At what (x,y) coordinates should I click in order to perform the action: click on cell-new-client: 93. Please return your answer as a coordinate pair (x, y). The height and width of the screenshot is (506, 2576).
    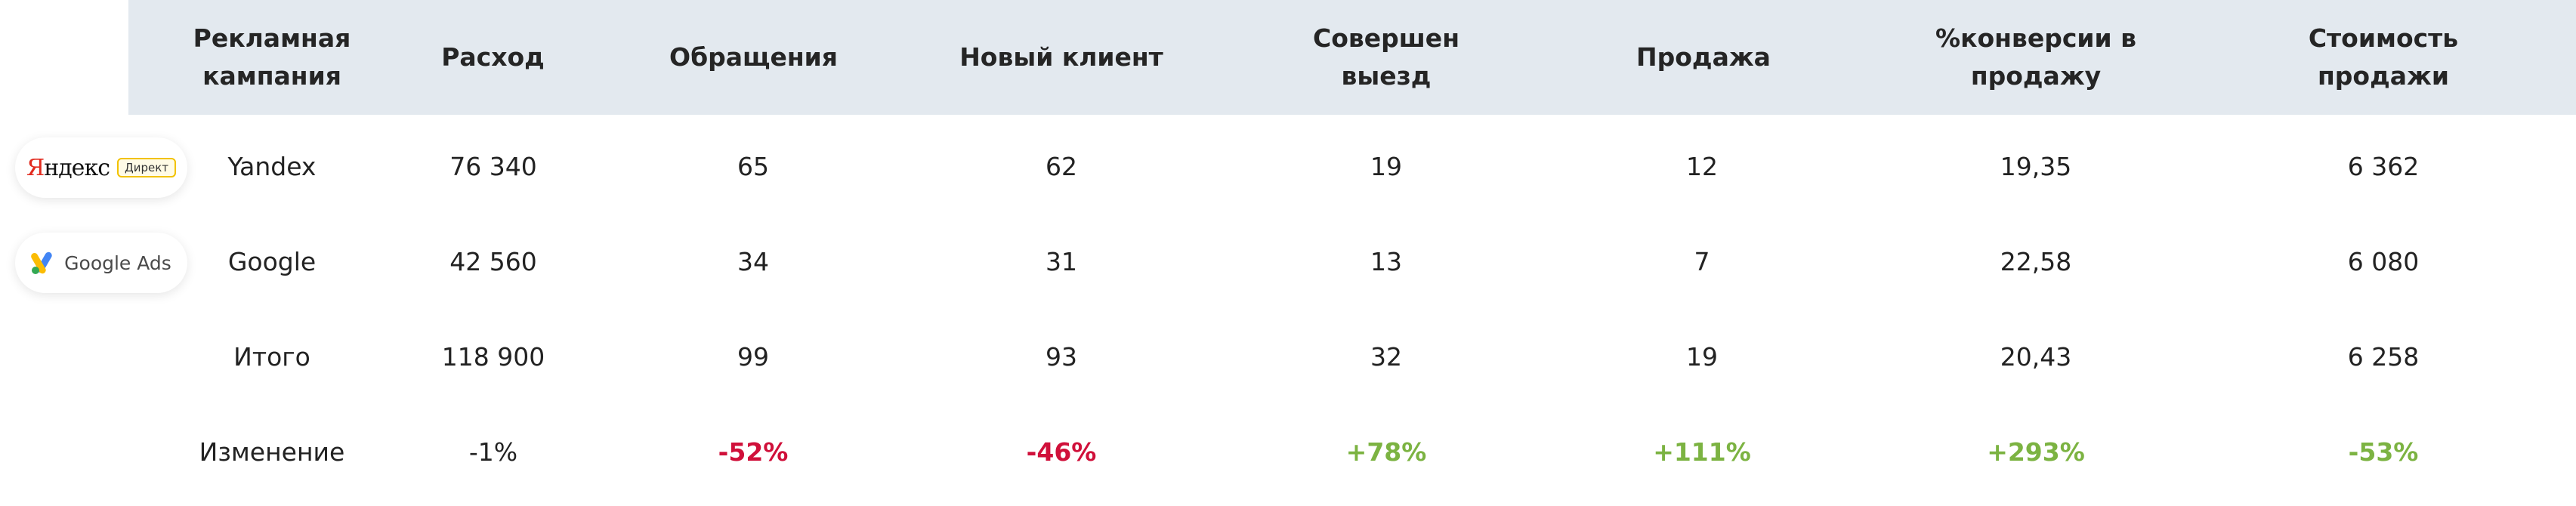
    Looking at the image, I should click on (1061, 357).